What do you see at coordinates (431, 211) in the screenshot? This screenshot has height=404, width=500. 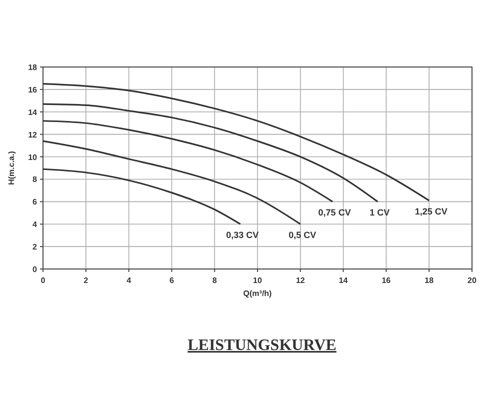 I see `series-label: 1,25 CV` at bounding box center [431, 211].